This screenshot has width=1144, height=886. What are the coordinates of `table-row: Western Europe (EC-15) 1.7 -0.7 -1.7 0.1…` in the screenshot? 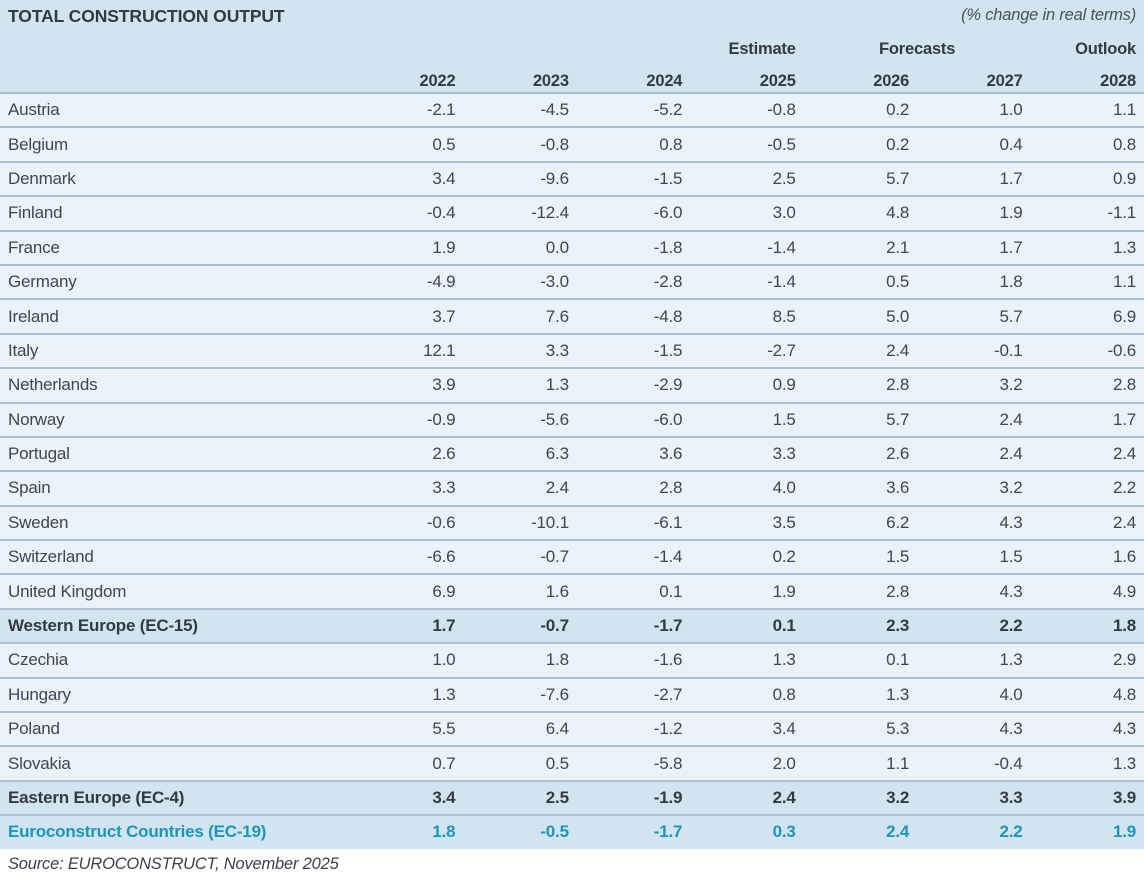 It's located at (572, 625).